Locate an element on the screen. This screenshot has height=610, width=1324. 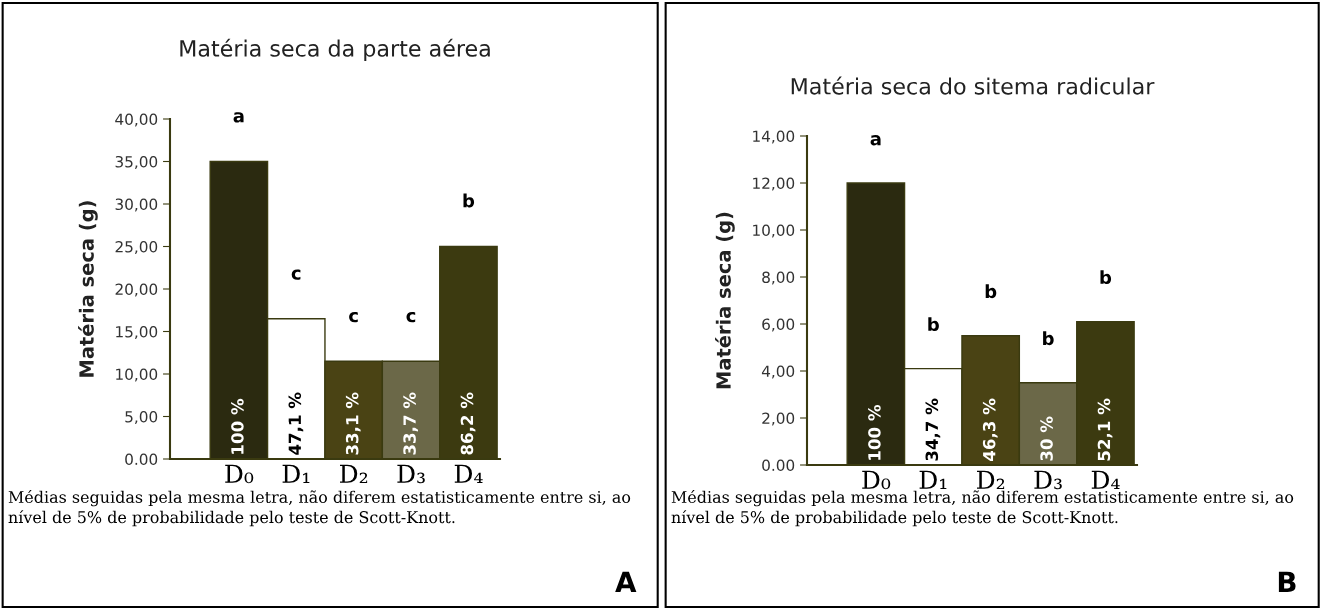
y-tick-label: 15,00 is located at coordinates (137, 332).